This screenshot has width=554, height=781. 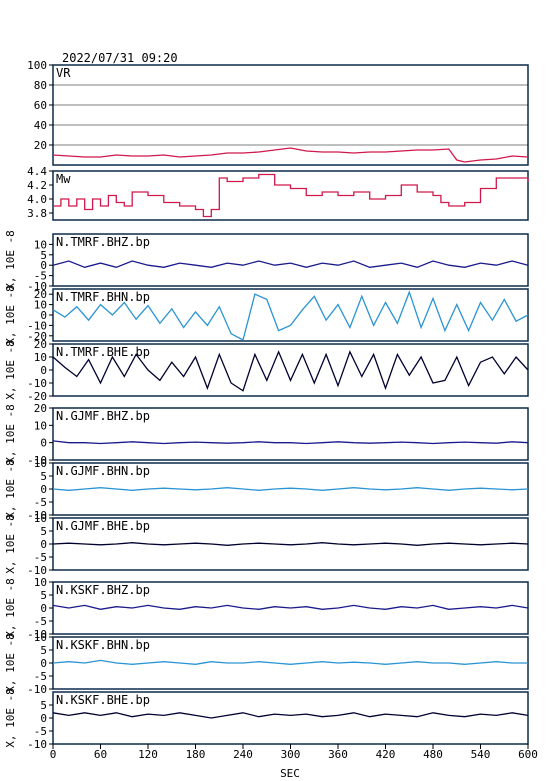 I want to click on x-tick-label: 300, so click(x=291, y=754).